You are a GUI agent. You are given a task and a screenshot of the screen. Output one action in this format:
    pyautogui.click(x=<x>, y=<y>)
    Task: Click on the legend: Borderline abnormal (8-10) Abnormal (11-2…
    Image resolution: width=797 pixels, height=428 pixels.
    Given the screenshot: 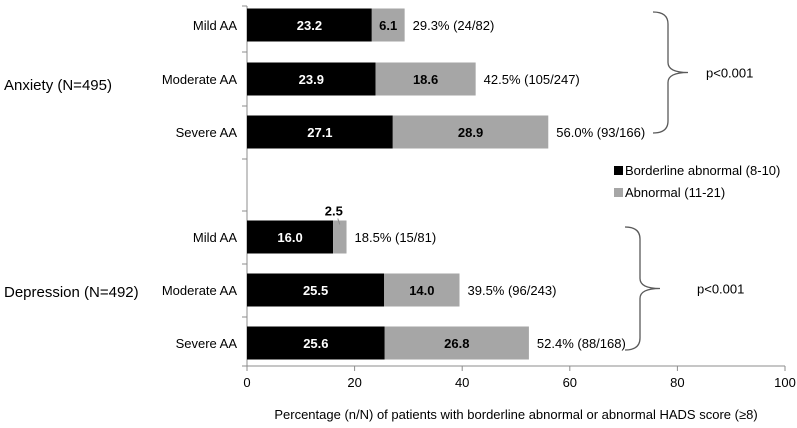 What is the action you would take?
    pyautogui.click(x=697, y=181)
    